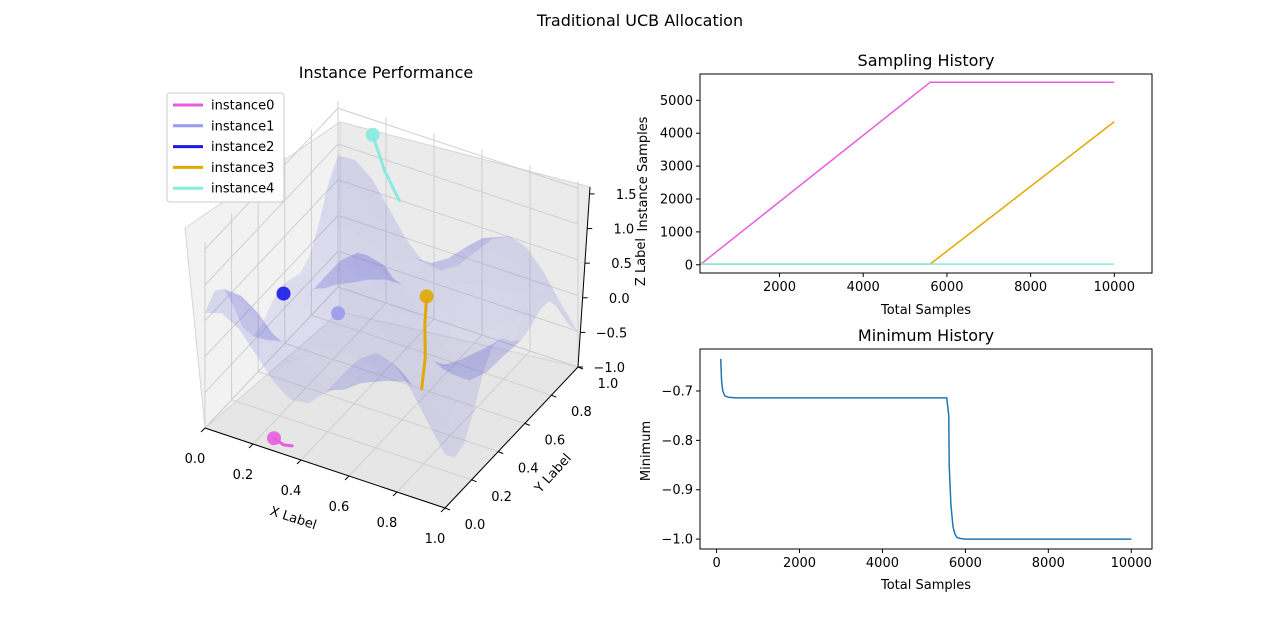 This screenshot has height=617, width=1280. What do you see at coordinates (609, 368) in the screenshot?
I see `z3d-tick-label-0: −1.0` at bounding box center [609, 368].